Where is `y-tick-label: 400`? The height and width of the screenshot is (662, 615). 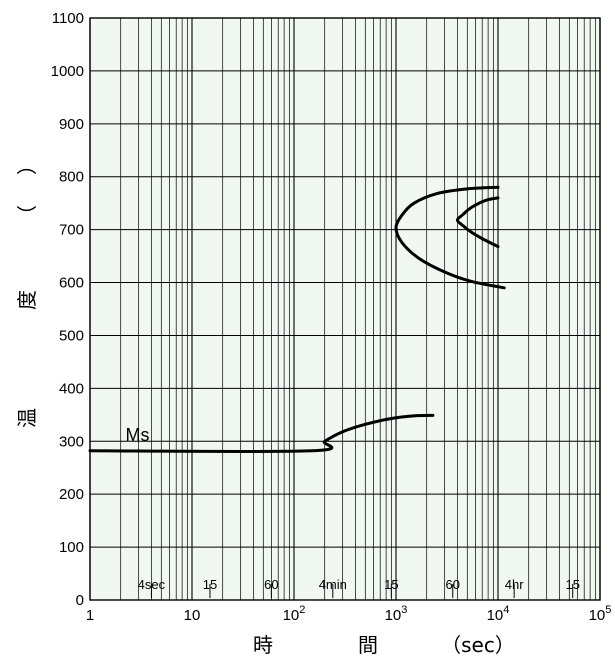
y-tick-label: 400 is located at coordinates (71, 388).